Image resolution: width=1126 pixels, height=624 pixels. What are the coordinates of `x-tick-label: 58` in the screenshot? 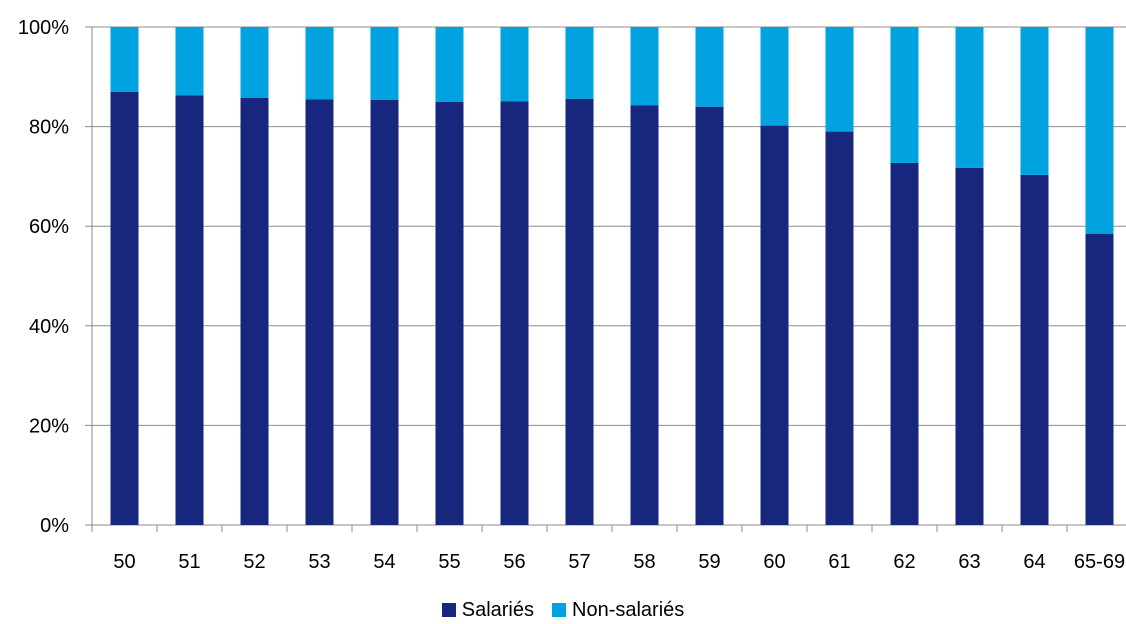 It's located at (644, 562).